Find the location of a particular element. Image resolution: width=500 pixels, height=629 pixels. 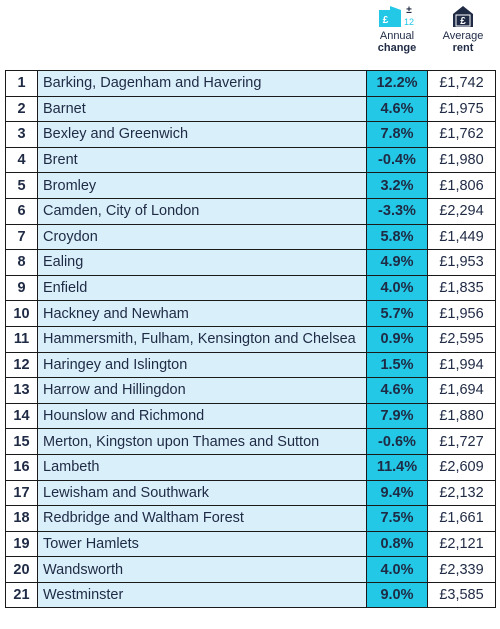

rank-cell: 17 is located at coordinates (21, 493).